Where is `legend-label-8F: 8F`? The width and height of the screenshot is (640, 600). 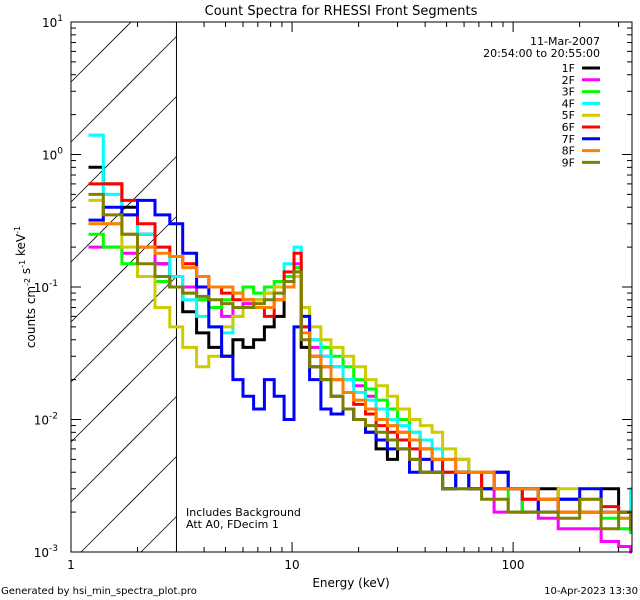 legend-label-8F: 8F is located at coordinates (568, 151).